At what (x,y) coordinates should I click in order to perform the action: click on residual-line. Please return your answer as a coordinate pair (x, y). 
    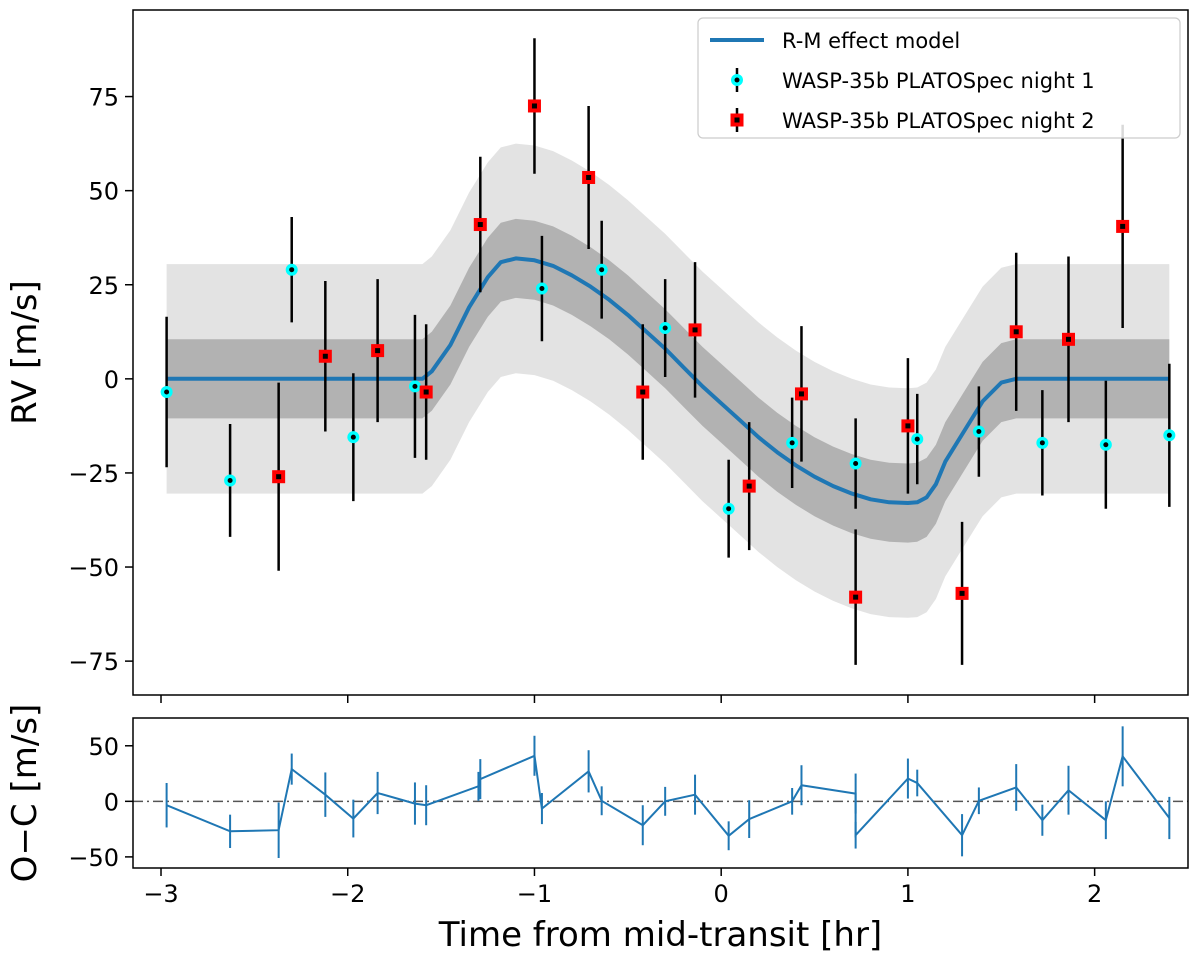
    Looking at the image, I should click on (668, 796).